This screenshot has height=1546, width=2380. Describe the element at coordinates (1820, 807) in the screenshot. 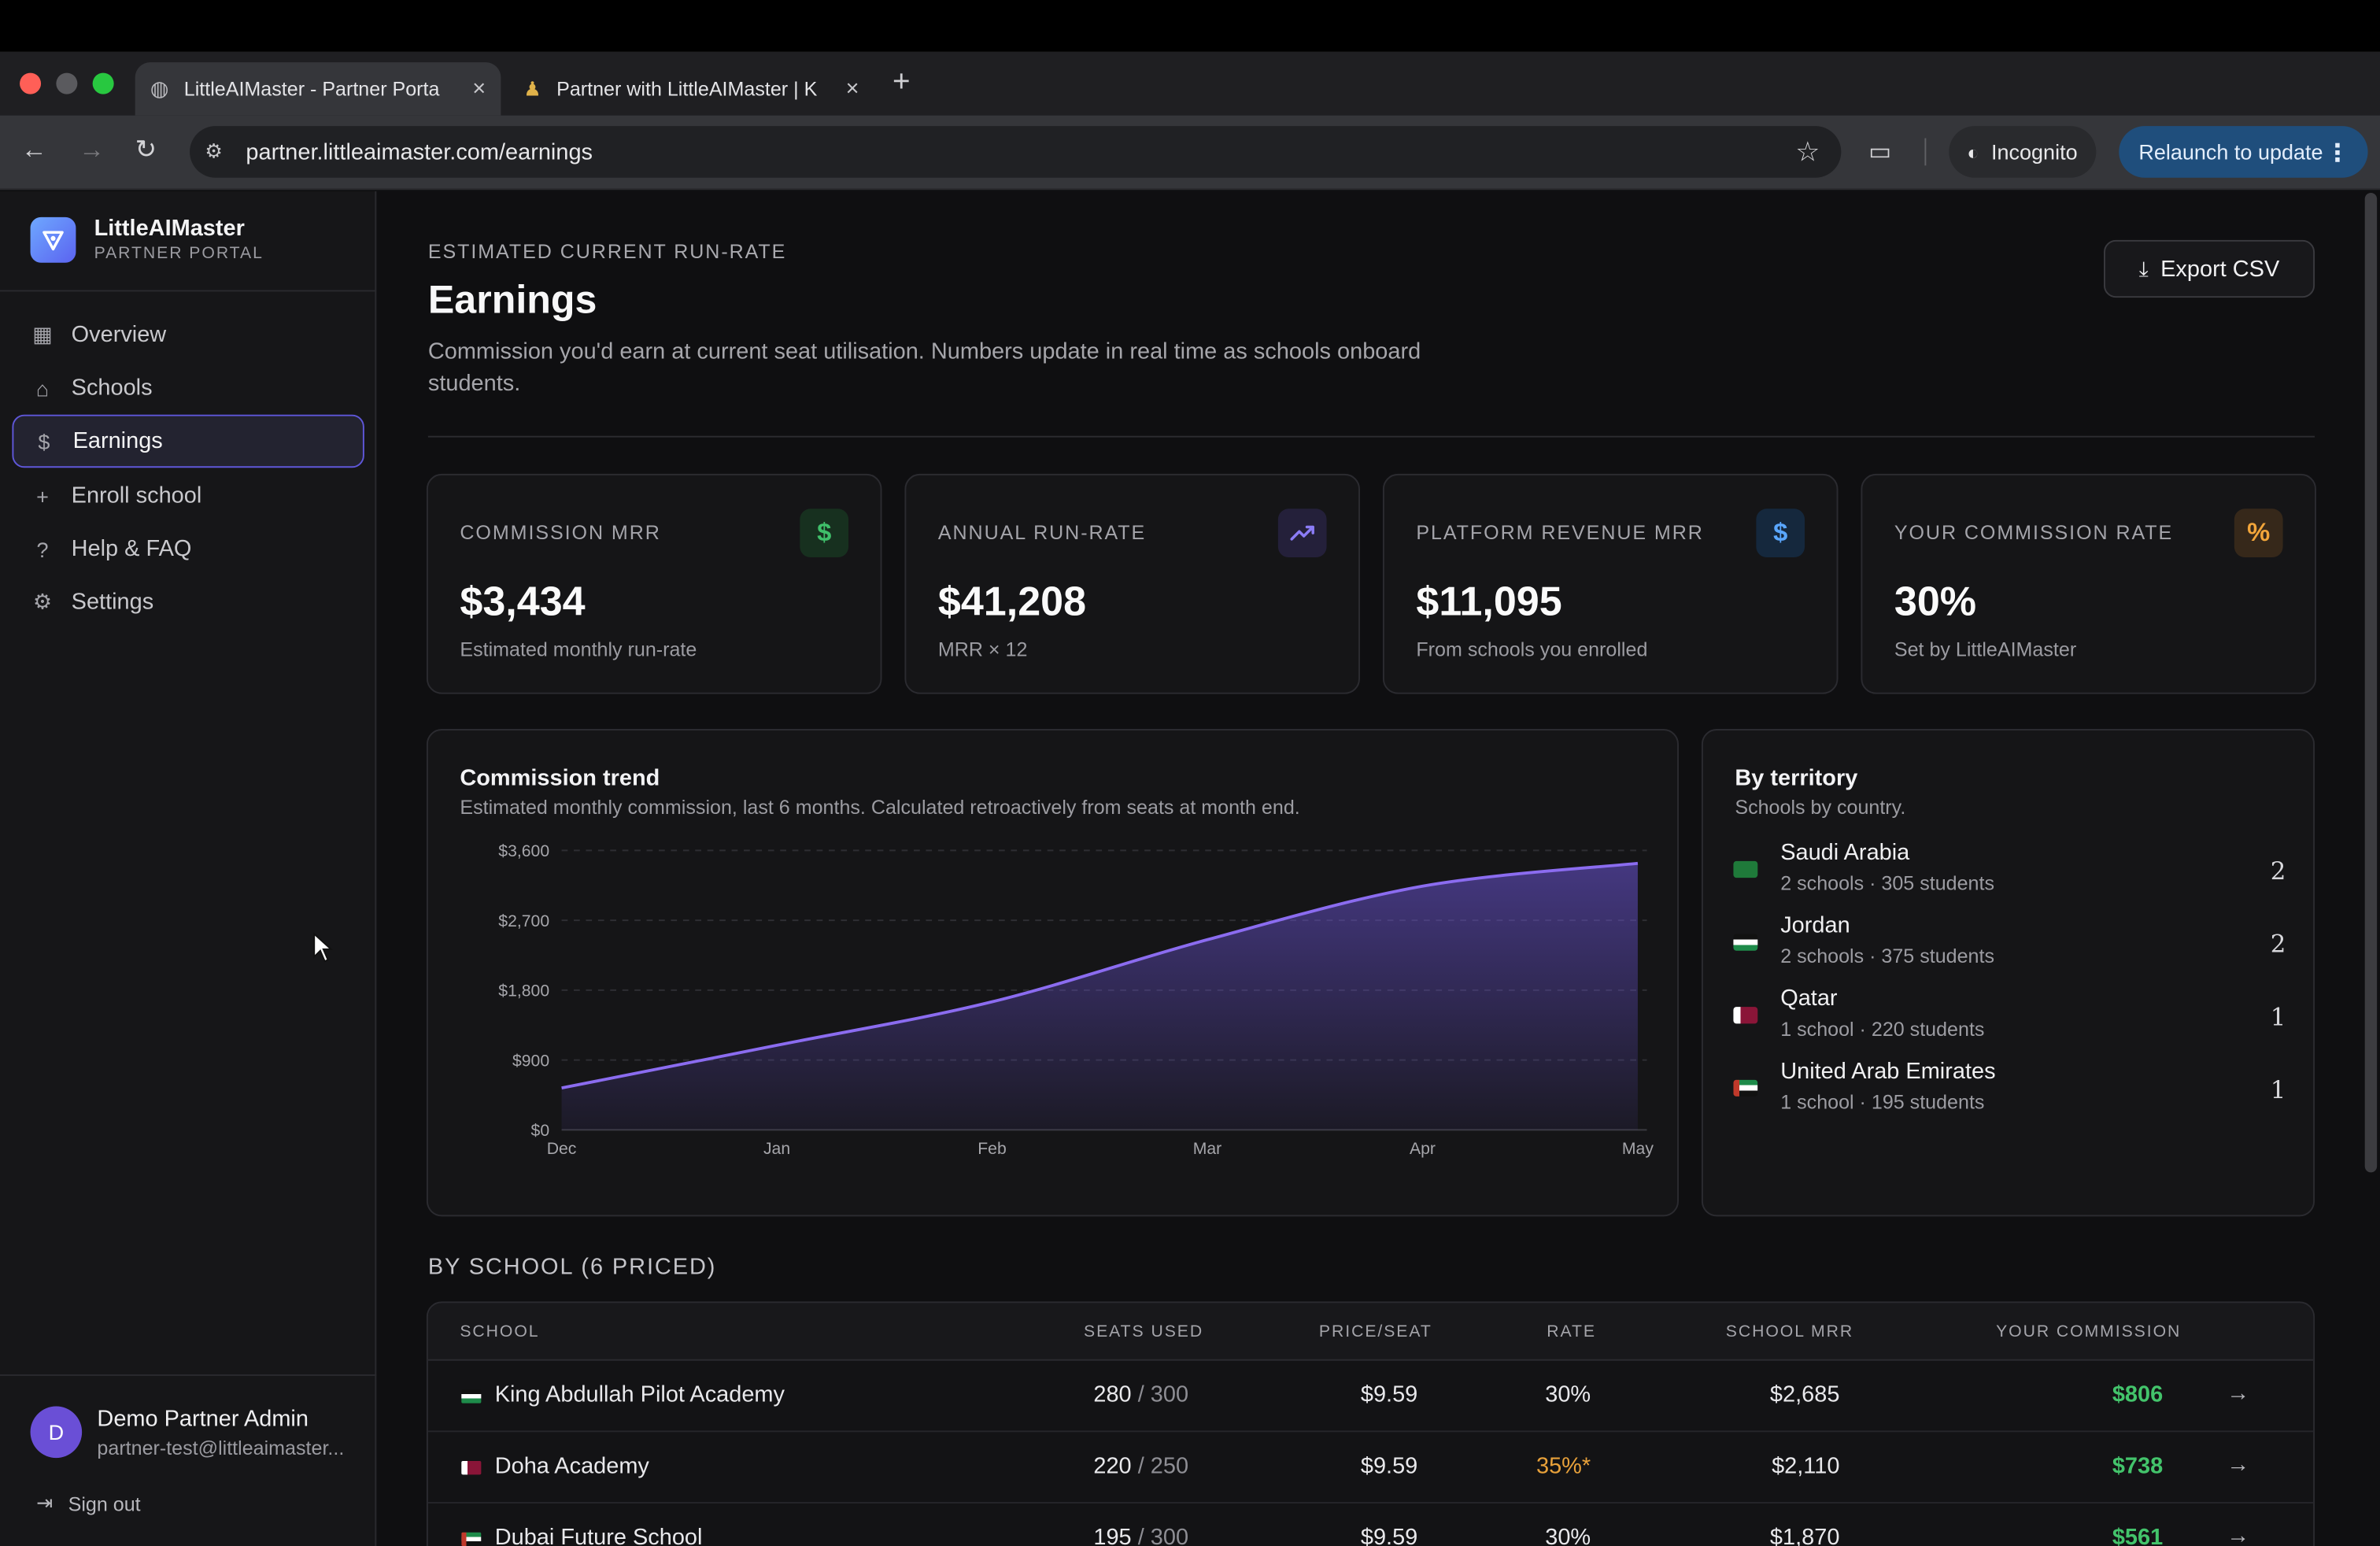

I see `panel-subtitle: Schools by country.` at that location.